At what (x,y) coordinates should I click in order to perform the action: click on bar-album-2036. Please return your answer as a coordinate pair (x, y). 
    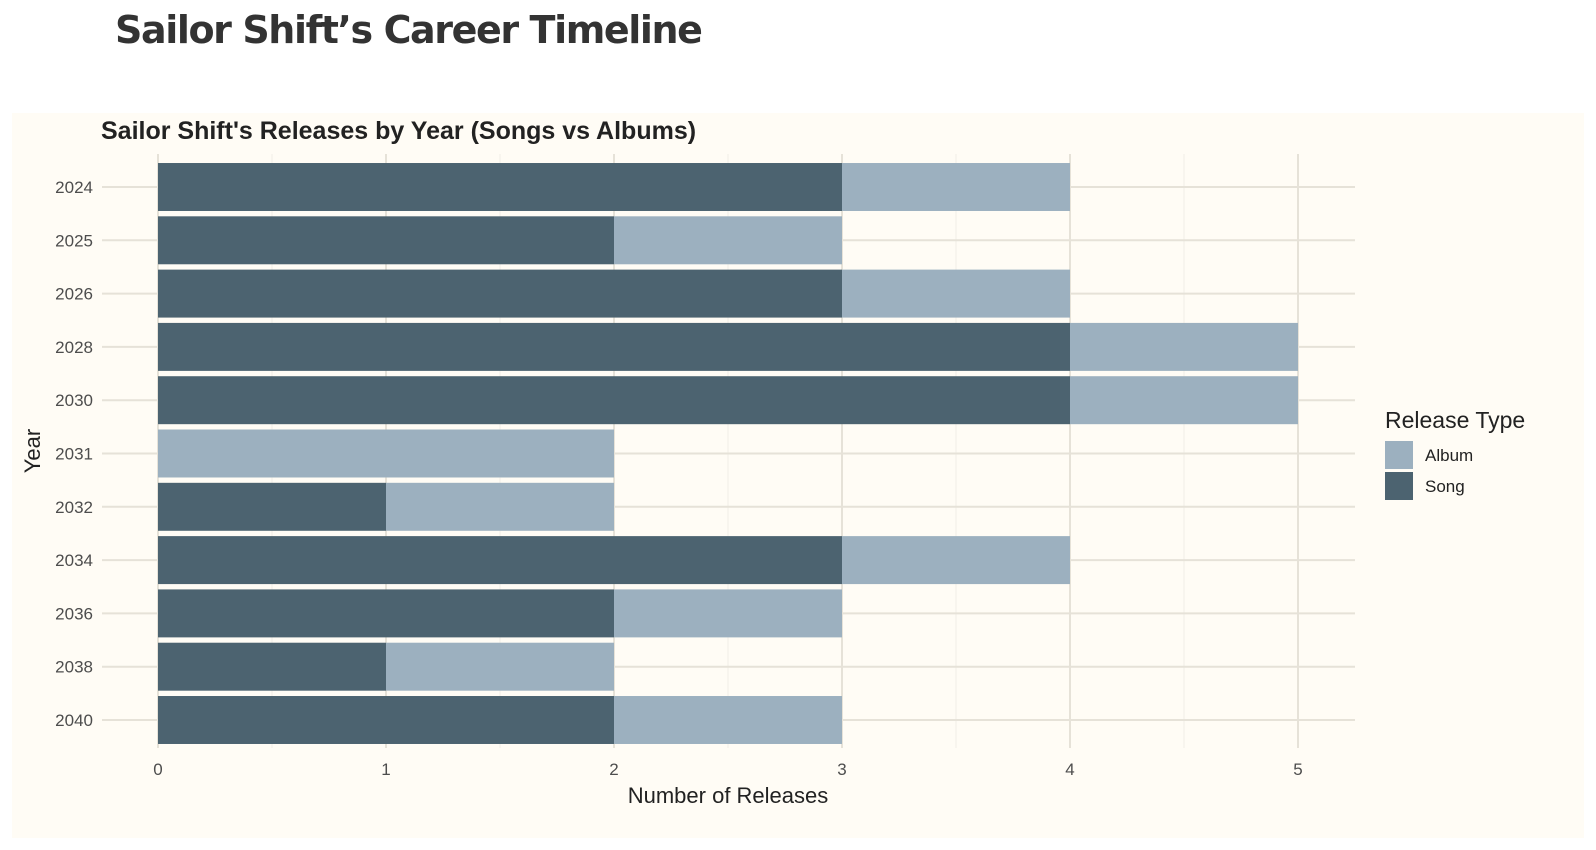
    Looking at the image, I should click on (728, 613).